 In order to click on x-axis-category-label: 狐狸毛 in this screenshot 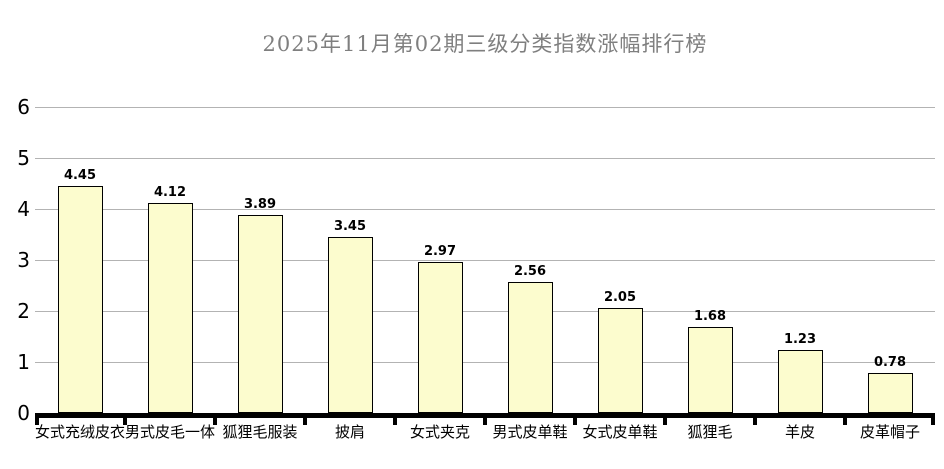, I will do `click(710, 432)`.